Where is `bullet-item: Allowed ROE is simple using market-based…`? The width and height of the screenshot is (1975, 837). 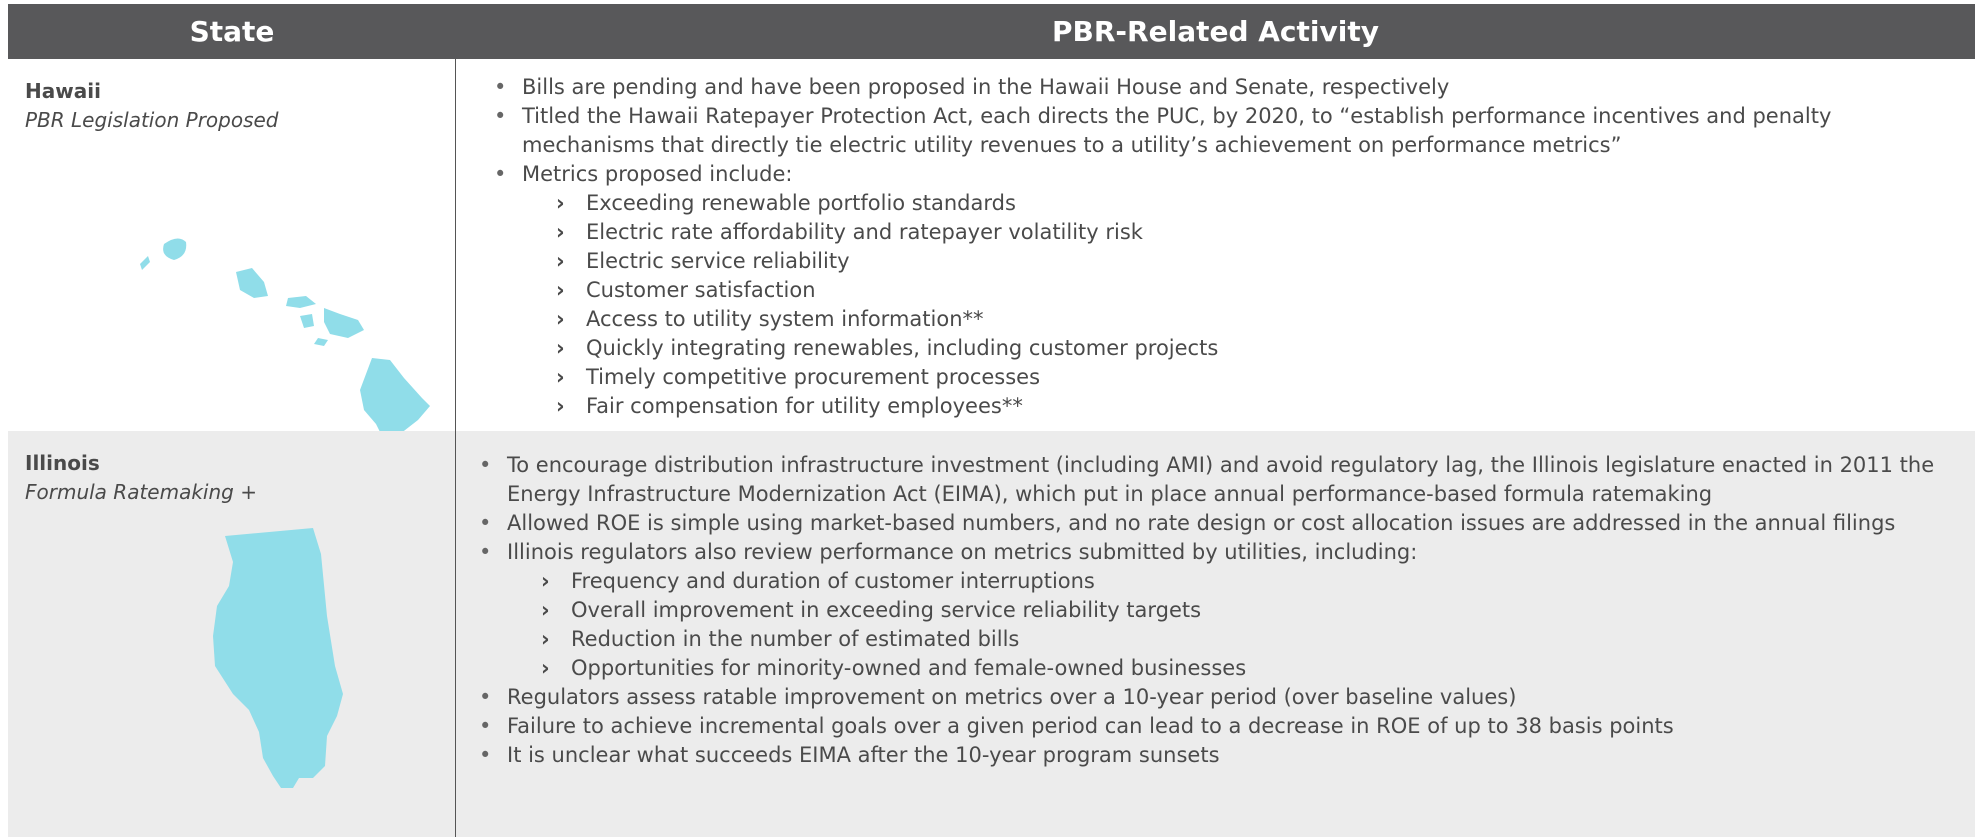
bullet-item: Allowed ROE is simple using market-based… is located at coordinates (1207, 523).